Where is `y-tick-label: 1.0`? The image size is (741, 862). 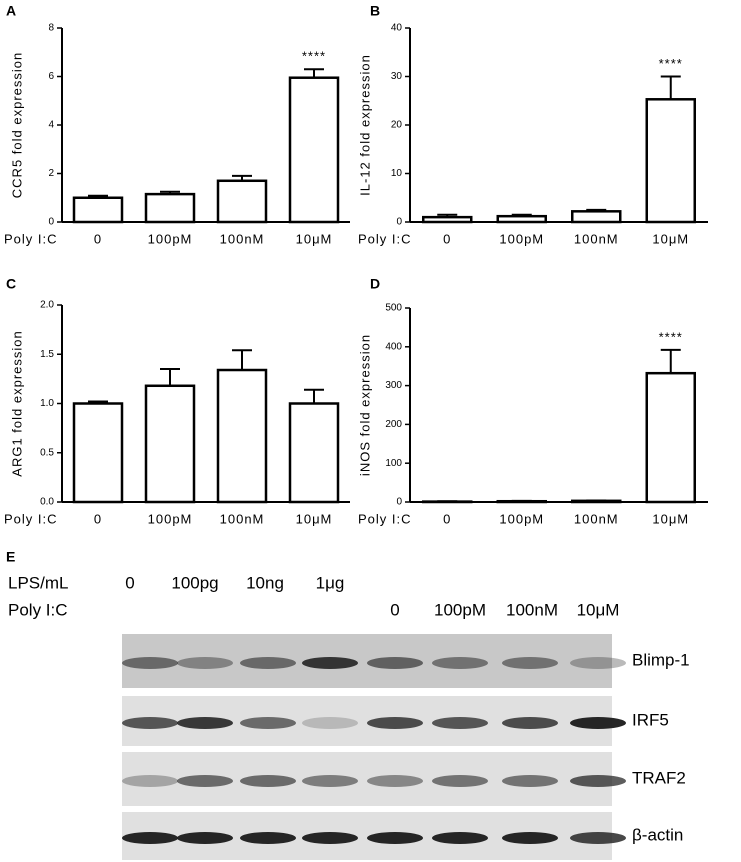 y-tick-label: 1.0 is located at coordinates (47, 403).